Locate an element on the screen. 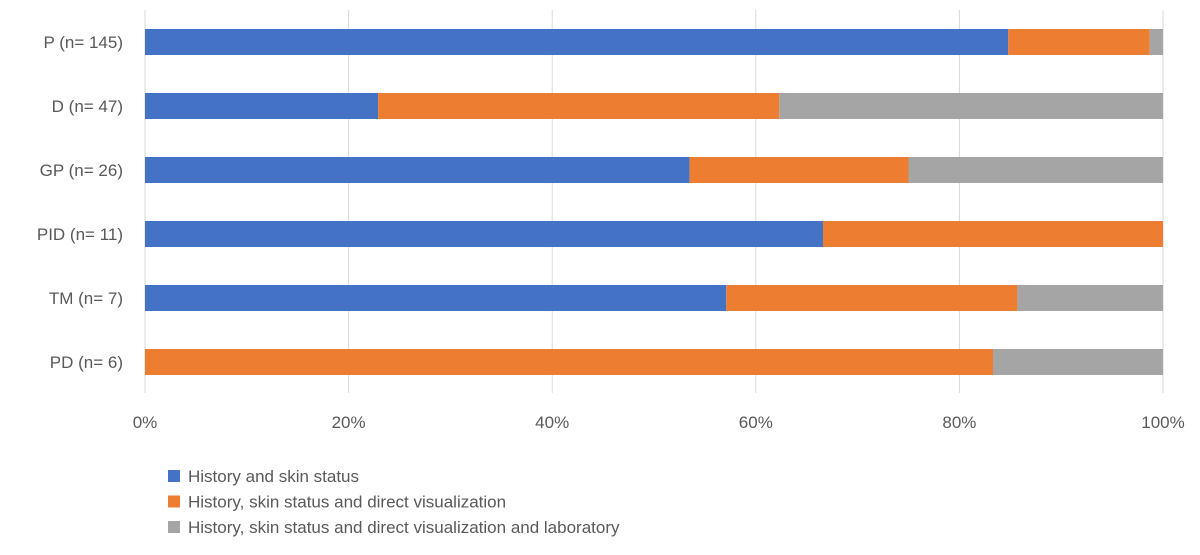 The width and height of the screenshot is (1200, 555). x-tick-labels: 0% 20% 40% 60% 80% 100% is located at coordinates (659, 422).